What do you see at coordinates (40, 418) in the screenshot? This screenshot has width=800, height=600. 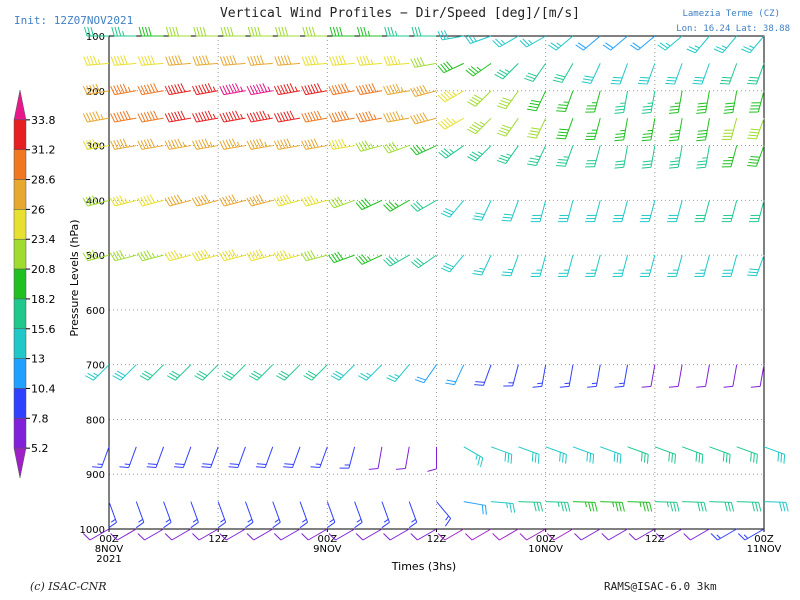 I see `colorbar-label: 7.8` at bounding box center [40, 418].